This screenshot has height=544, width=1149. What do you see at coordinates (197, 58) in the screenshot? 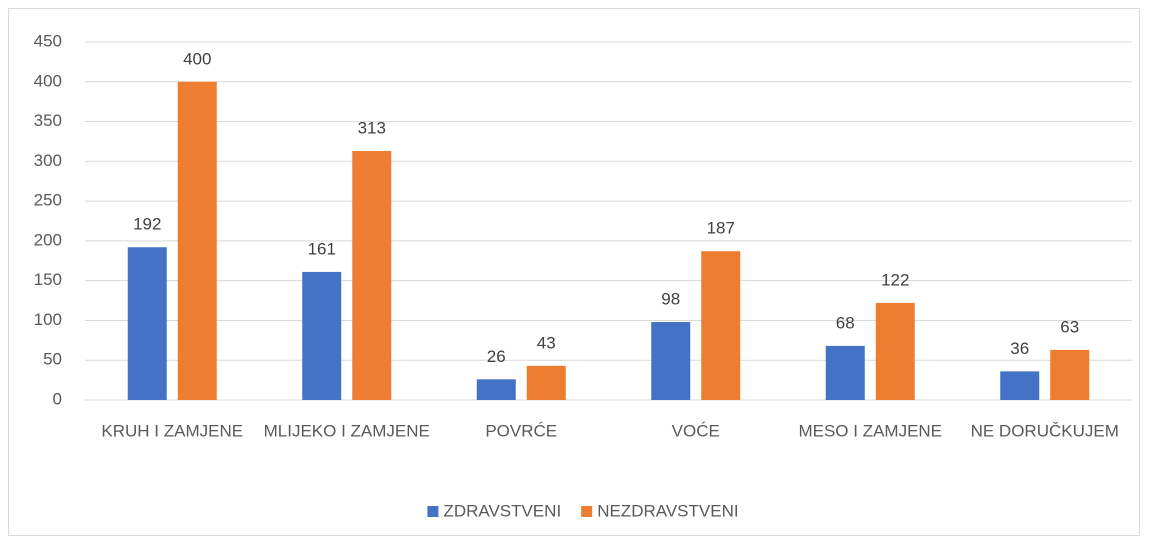
I see `data-label: 400` at bounding box center [197, 58].